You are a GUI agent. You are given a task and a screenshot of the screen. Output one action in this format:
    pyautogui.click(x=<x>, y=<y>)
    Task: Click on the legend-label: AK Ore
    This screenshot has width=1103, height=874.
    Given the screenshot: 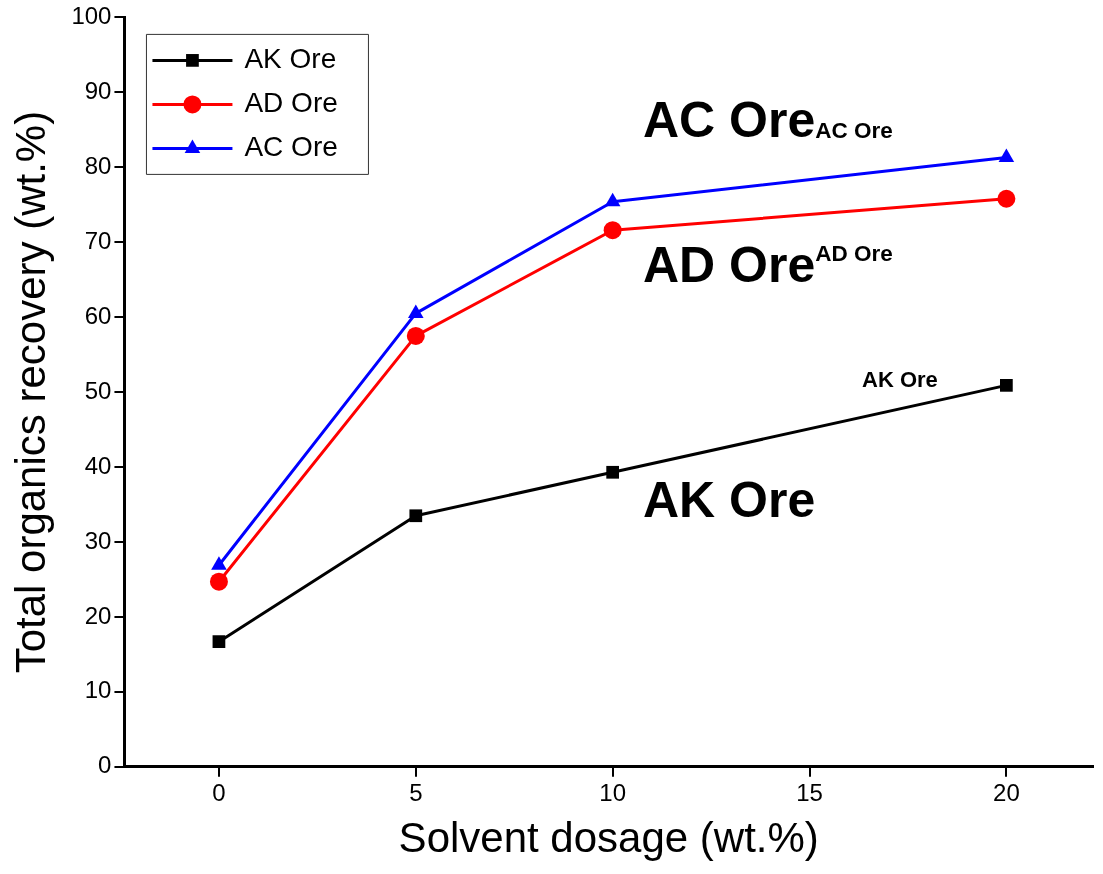 What is the action you would take?
    pyautogui.click(x=290, y=59)
    